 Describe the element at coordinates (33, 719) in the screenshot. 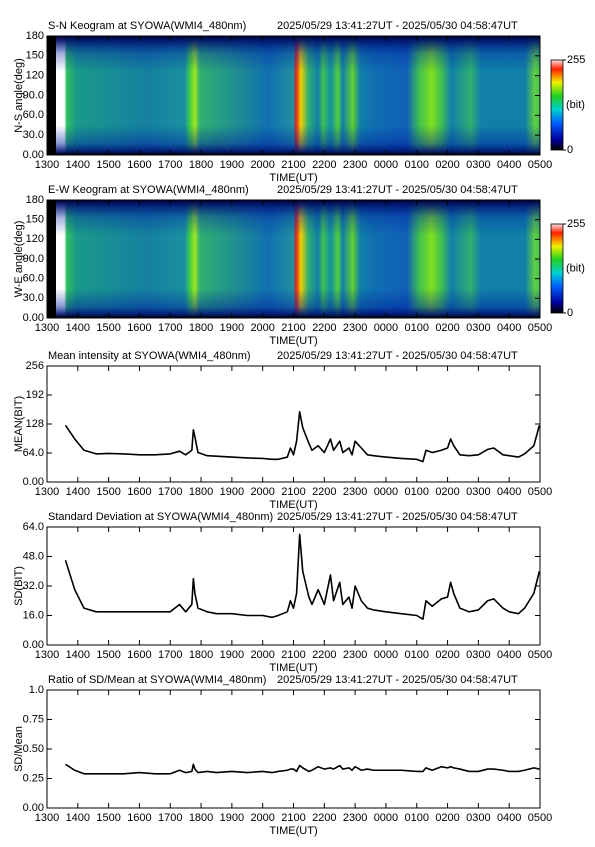

I see `y-tick-label: 0.75` at that location.